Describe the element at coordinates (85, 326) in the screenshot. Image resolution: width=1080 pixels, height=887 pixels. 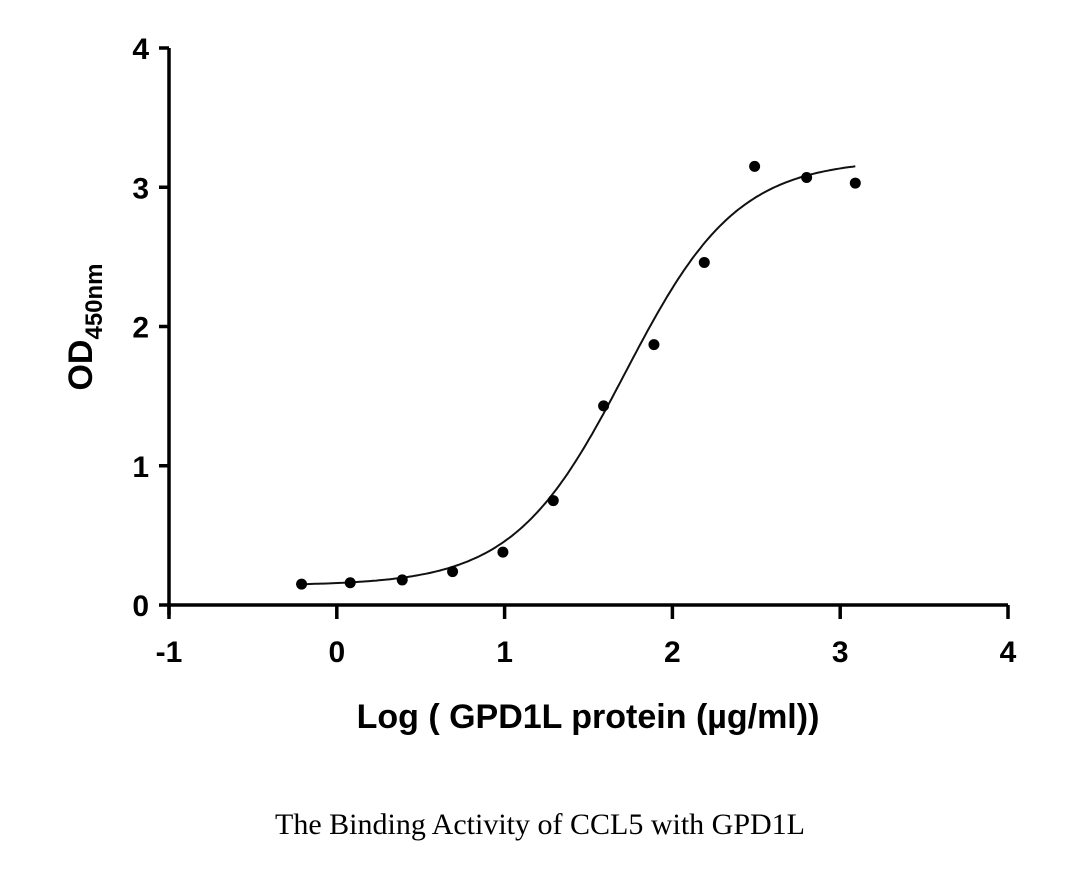
I see `y-axis-label: OD450nm` at that location.